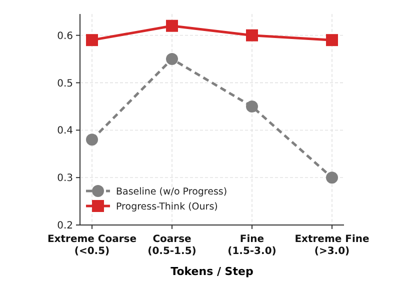  I want to click on x-tick-label: Extreme Coarse (<0.5), so click(92, 245).